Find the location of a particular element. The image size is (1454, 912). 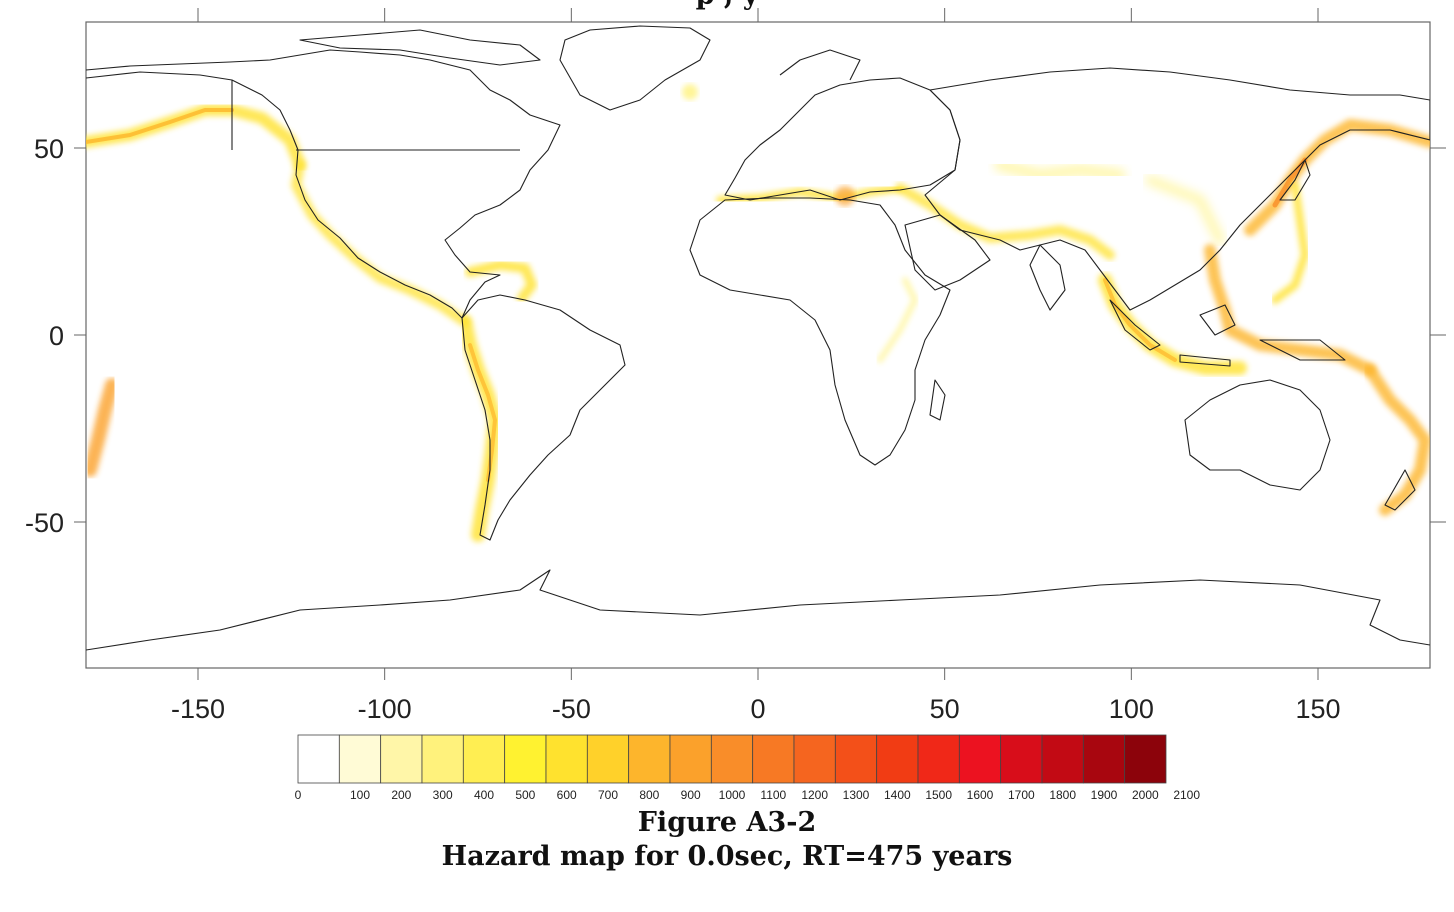

x-tick-label: 150 is located at coordinates (1317, 709).